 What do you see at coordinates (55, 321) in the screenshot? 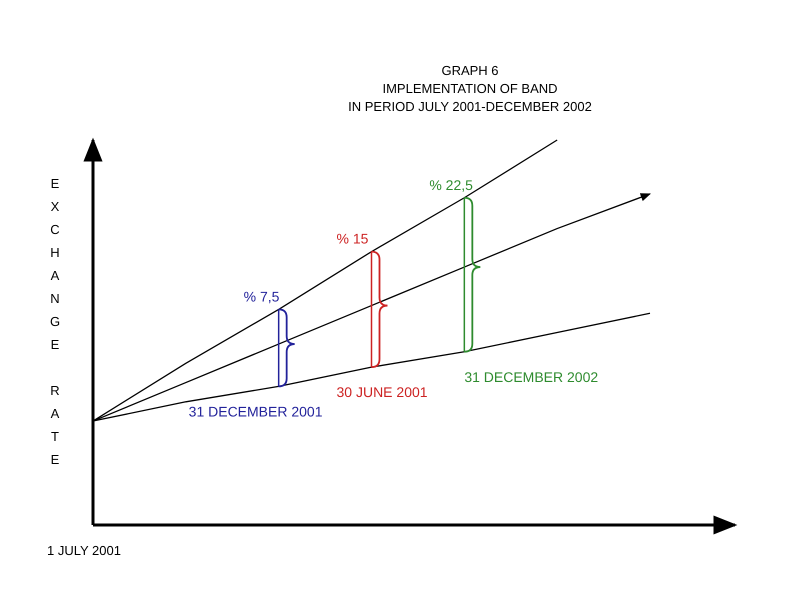
I see `text: EXCHANGE RATE` at bounding box center [55, 321].